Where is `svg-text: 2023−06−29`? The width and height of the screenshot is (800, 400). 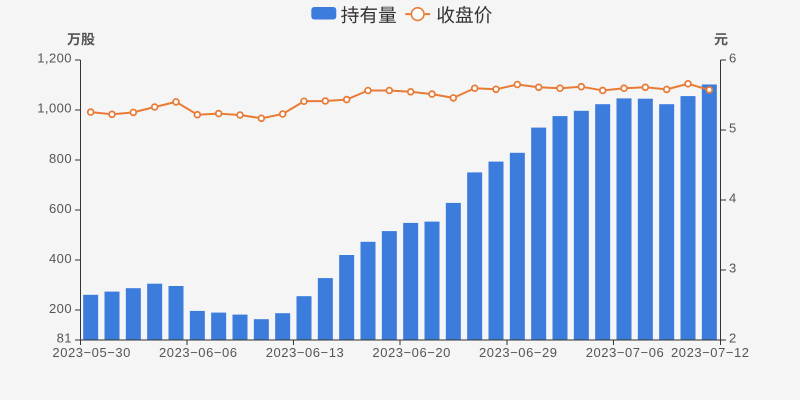
svg-text: 2023−06−29 is located at coordinates (518, 352).